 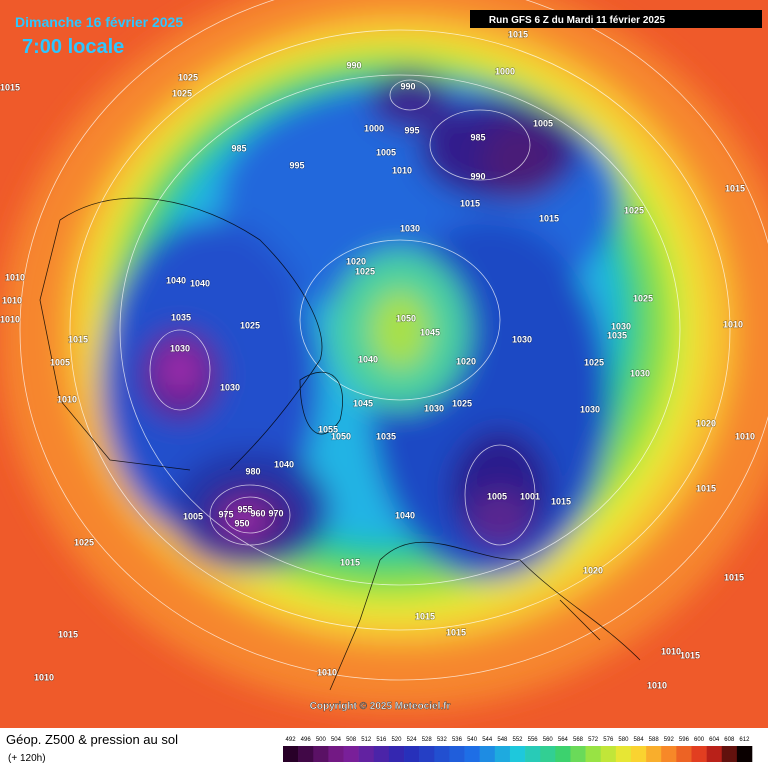 I want to click on legend-label: 524, so click(x=412, y=740).